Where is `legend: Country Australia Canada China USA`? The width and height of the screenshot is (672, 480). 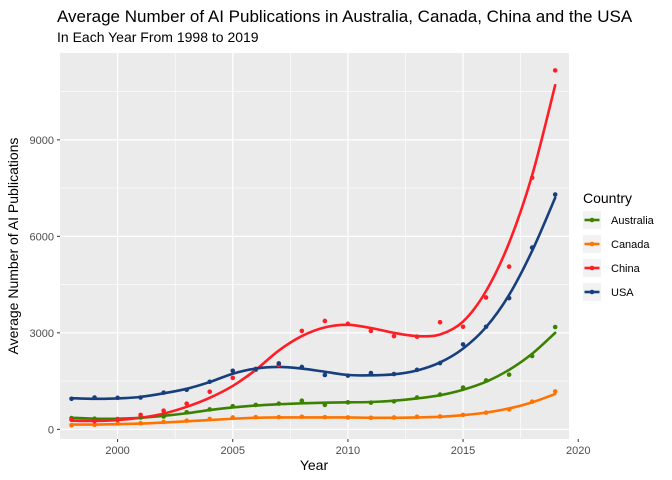
legend: Country Australia Canada China USA is located at coordinates (619, 245).